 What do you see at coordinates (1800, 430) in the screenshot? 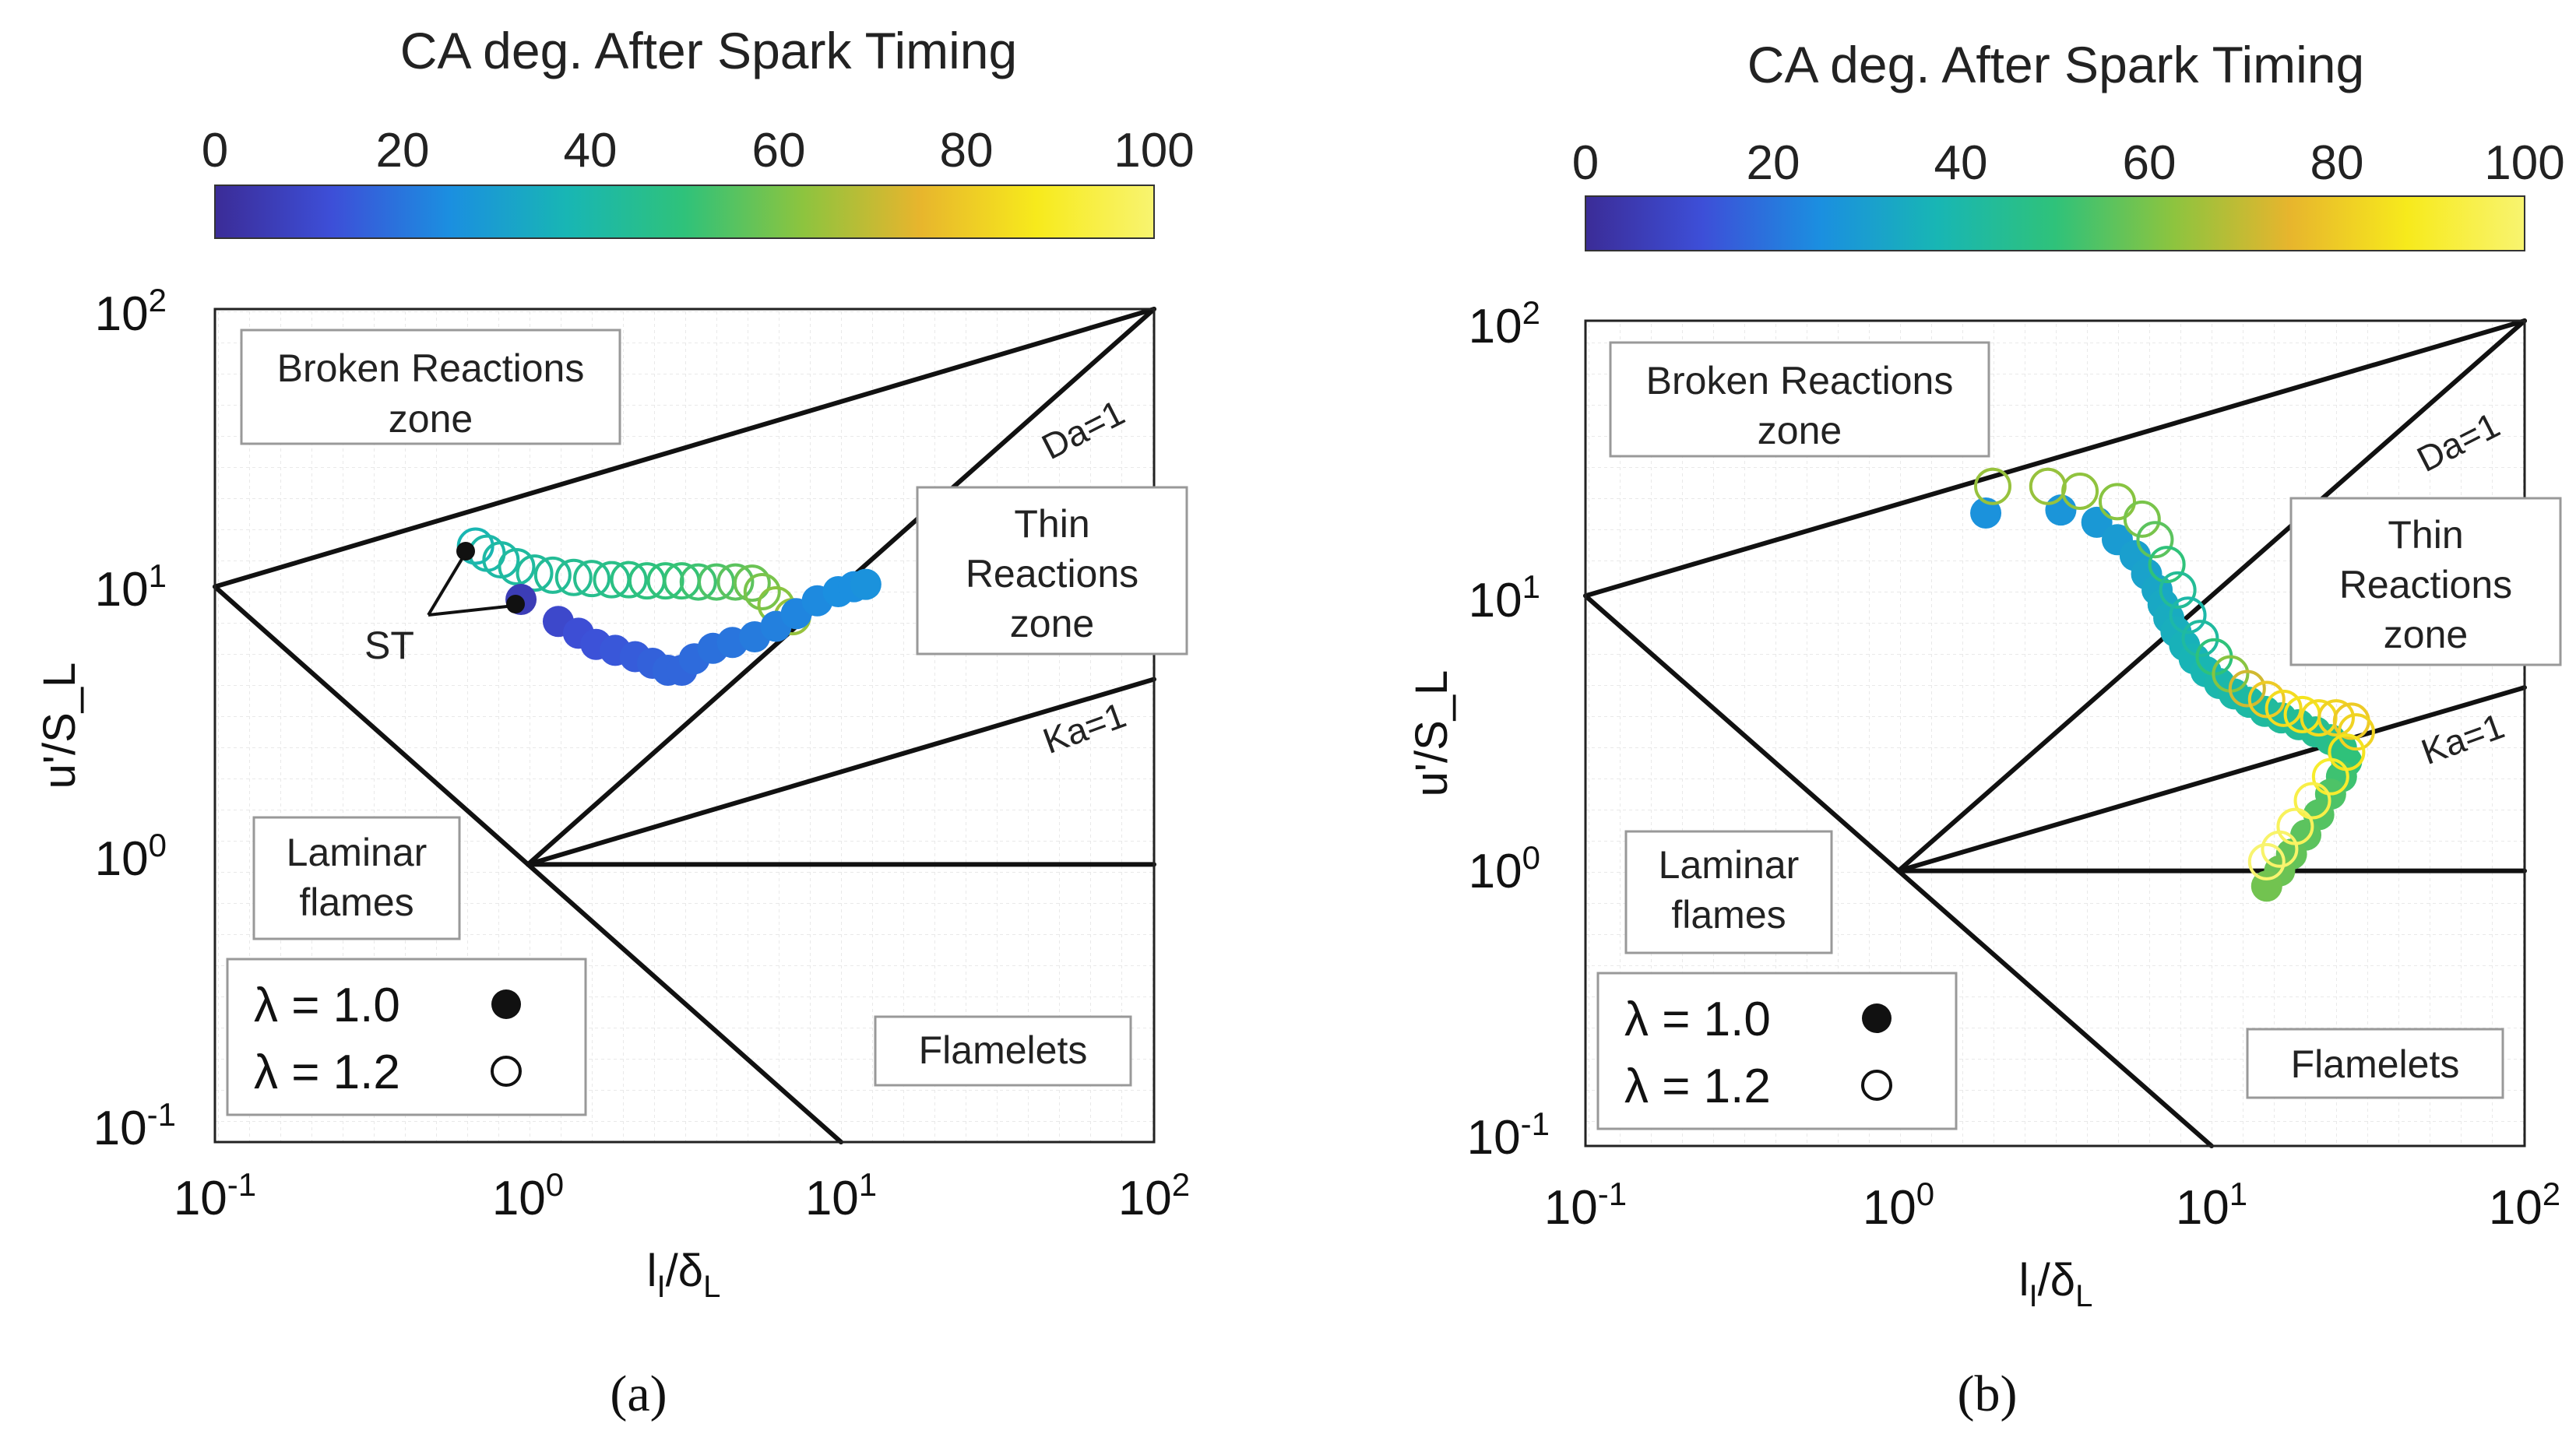
I see `region-label: zone` at bounding box center [1800, 430].